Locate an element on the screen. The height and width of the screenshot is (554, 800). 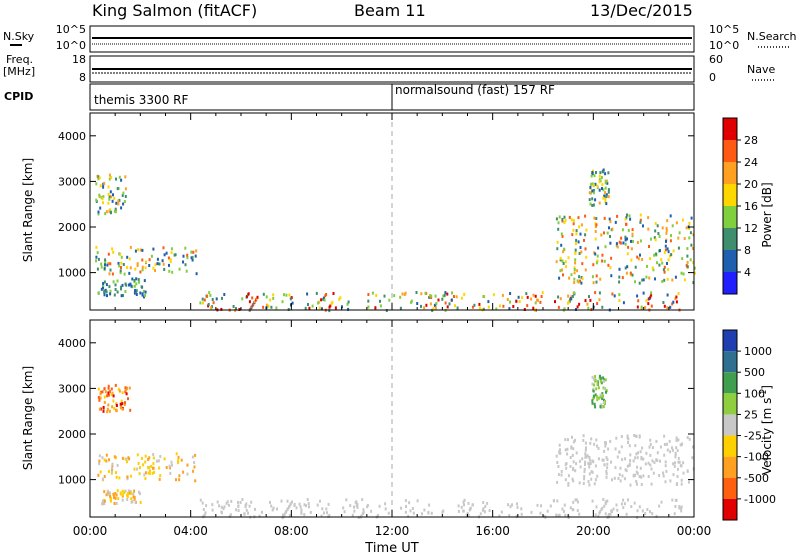
nave-tick-top: 60 is located at coordinates (716, 59).